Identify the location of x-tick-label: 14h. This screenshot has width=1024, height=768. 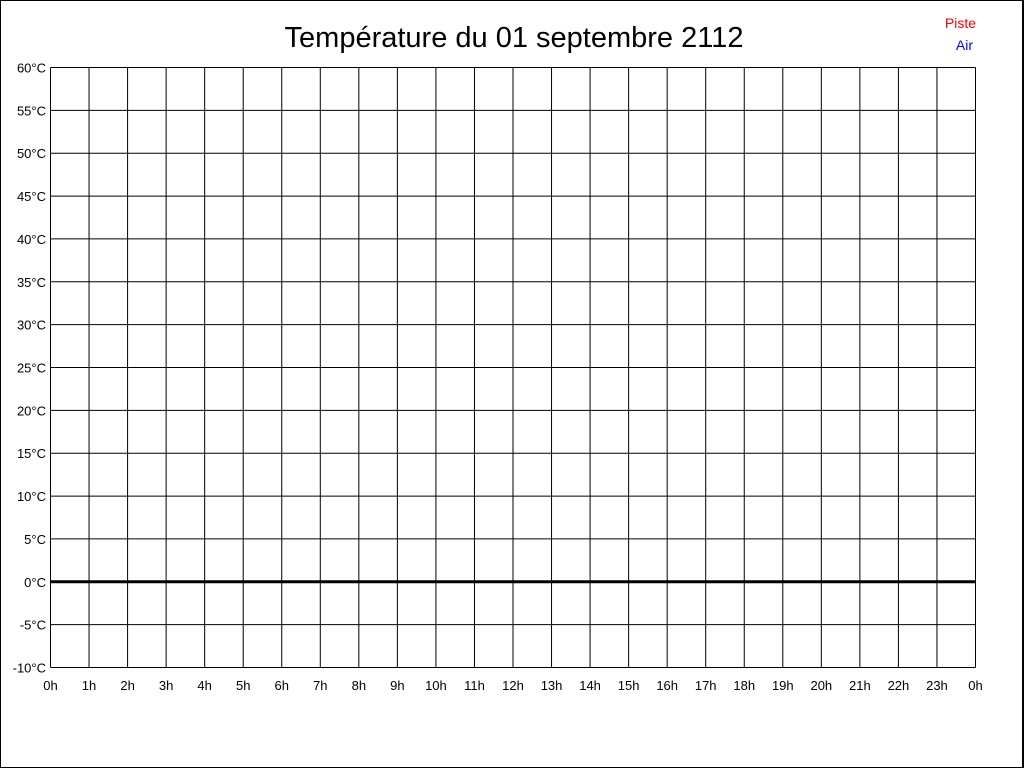
(590, 685).